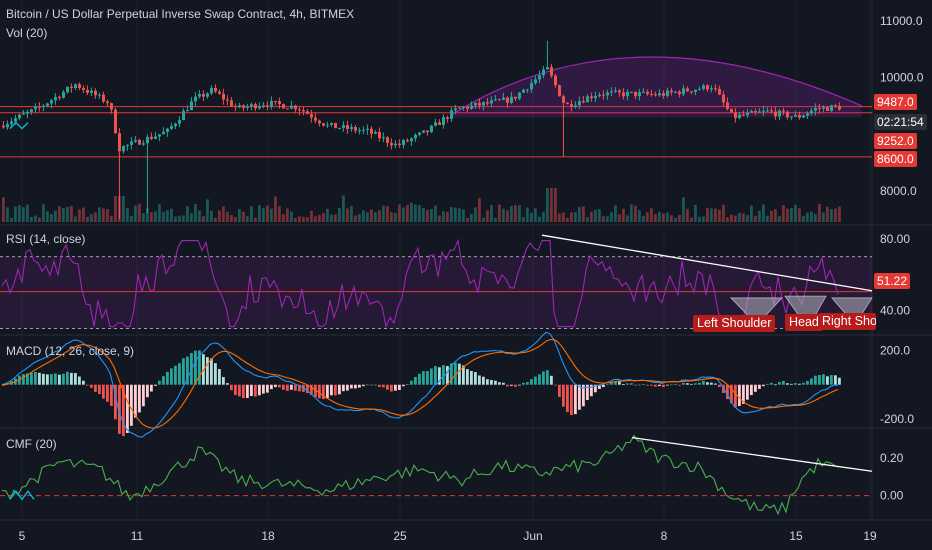  Describe the element at coordinates (900, 122) in the screenshot. I see `countdown-badge: 02:21:54` at that location.